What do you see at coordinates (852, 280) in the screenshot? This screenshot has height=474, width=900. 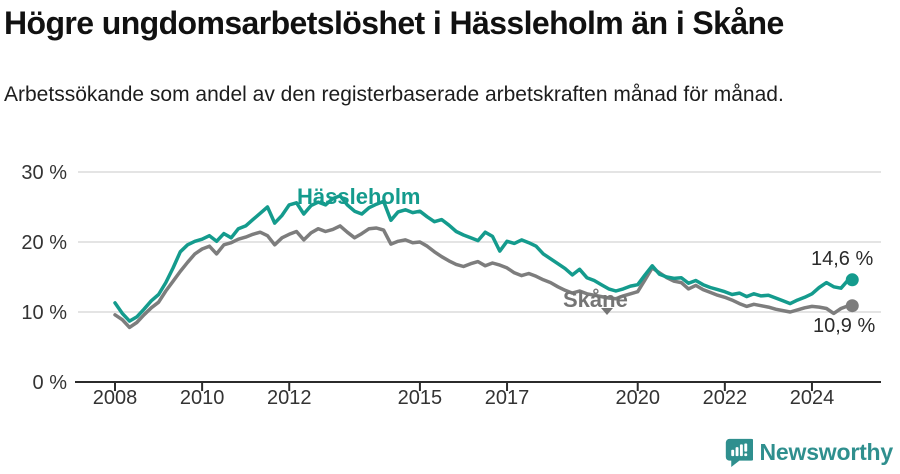 I see `endpoint-dot-hssleholm` at bounding box center [852, 280].